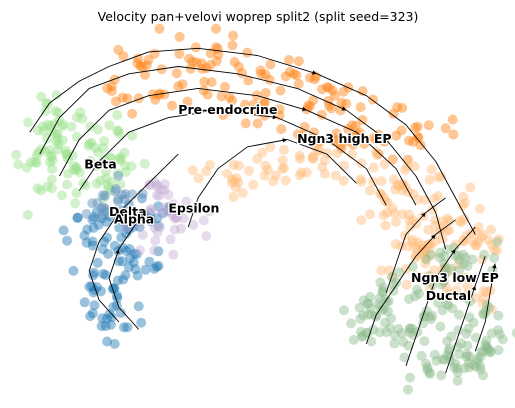 The width and height of the screenshot is (515, 408). I want to click on cluster-label: Ductal, so click(448, 295).